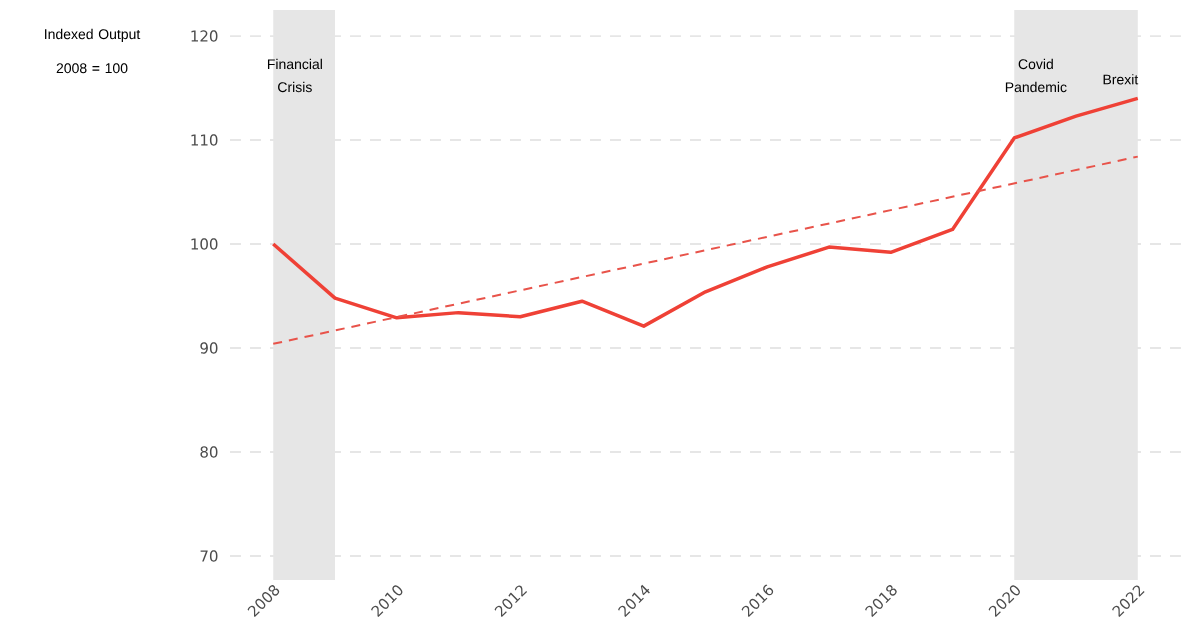 This screenshot has height=637, width=1181. What do you see at coordinates (209, 348) in the screenshot?
I see `y-tick-label: 90` at bounding box center [209, 348].